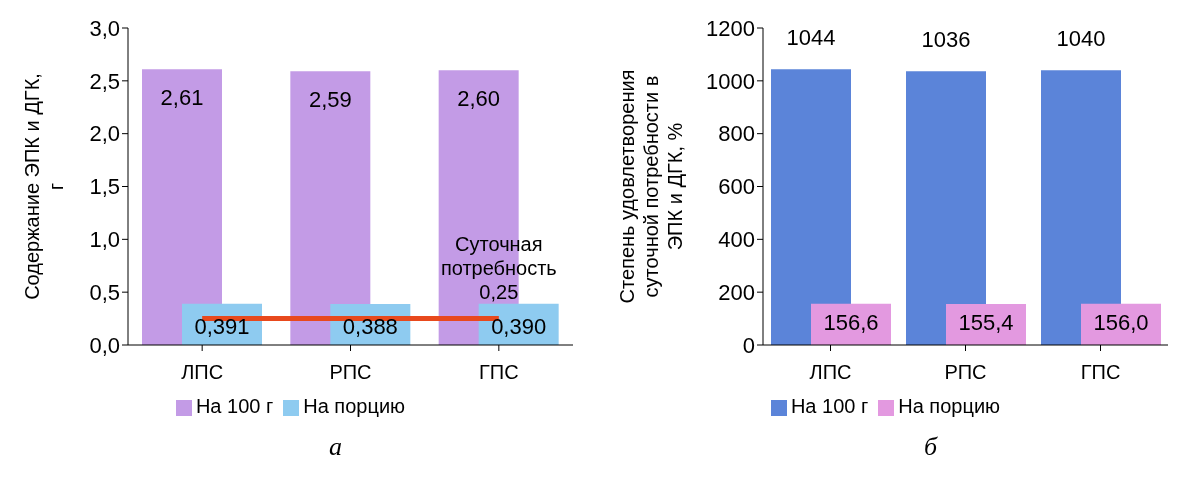  I want to click on data-label: 2,59, so click(330, 100).